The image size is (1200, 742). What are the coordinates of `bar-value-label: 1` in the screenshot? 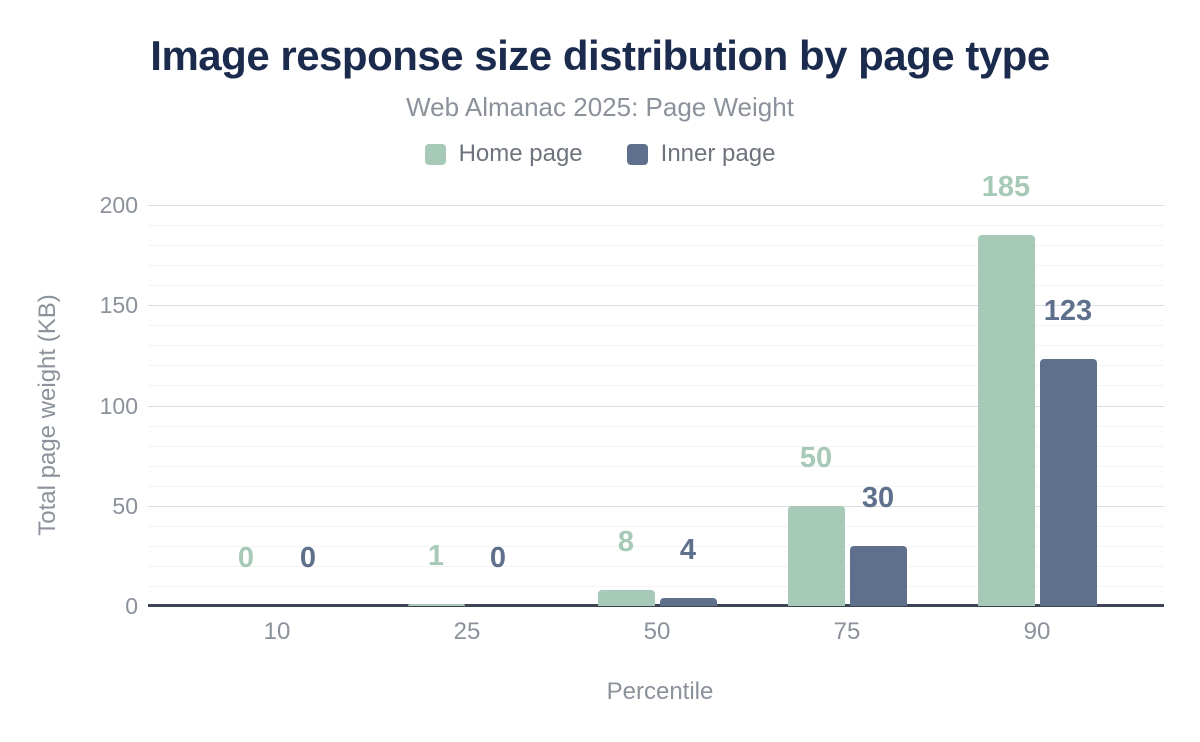 It's located at (436, 556).